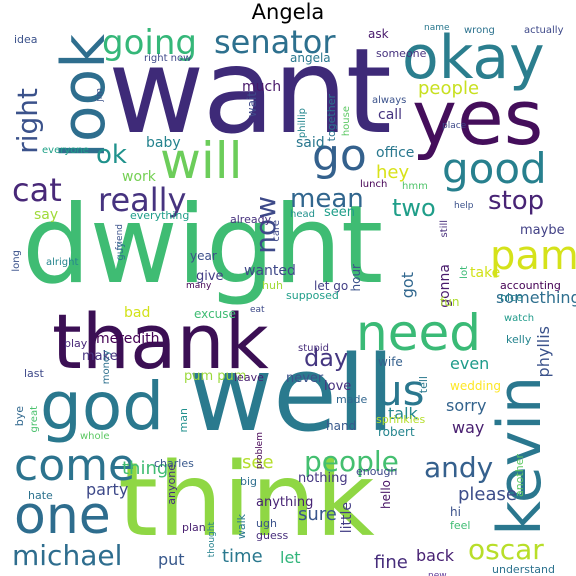  What do you see at coordinates (393, 172) in the screenshot?
I see `word-hey: hey` at bounding box center [393, 172].